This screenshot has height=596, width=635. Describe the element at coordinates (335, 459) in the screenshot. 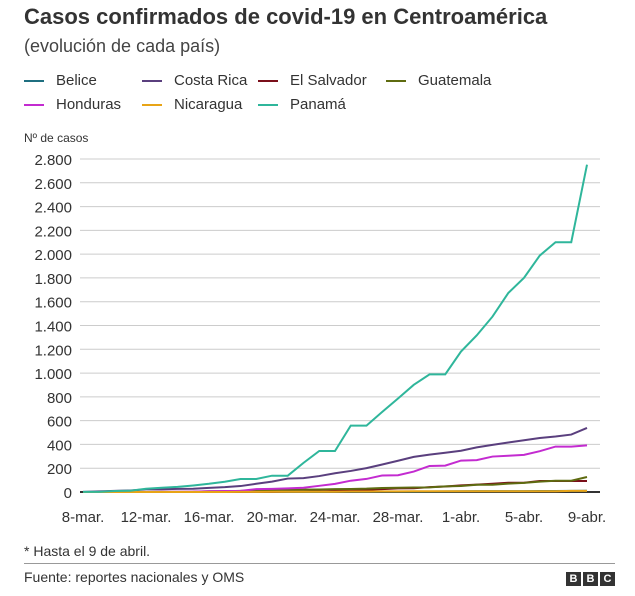

I see `series-line-costa-rica` at that location.